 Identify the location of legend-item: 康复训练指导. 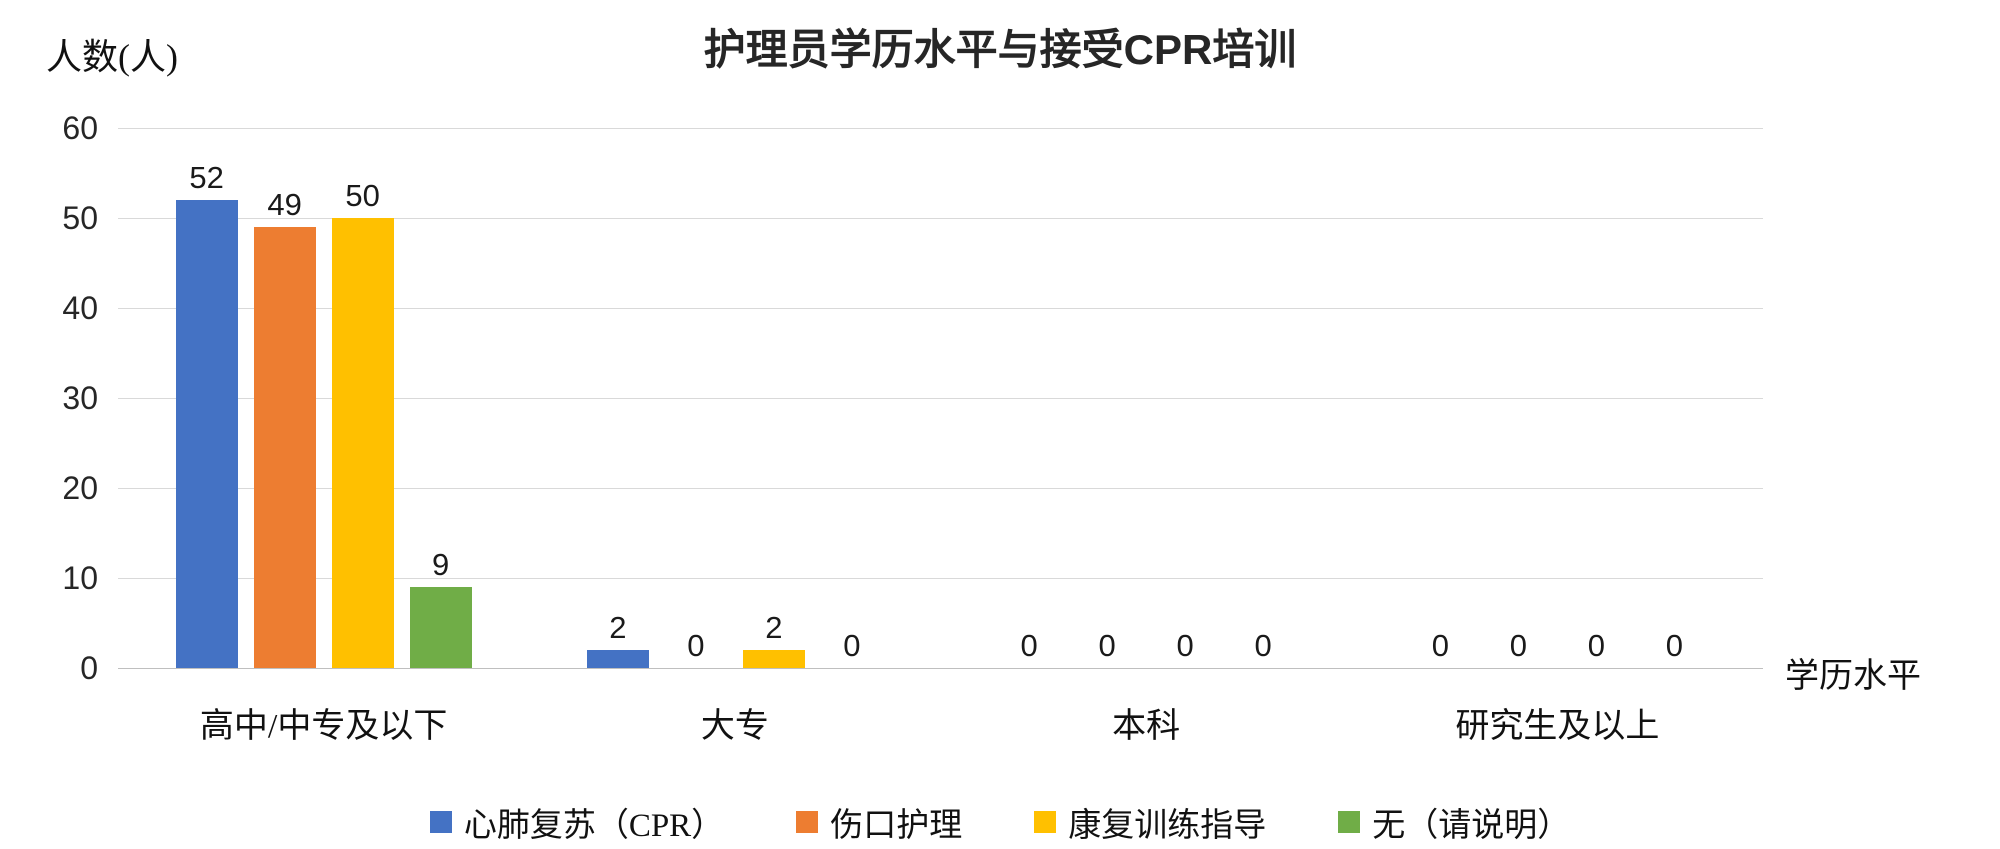
(1150, 822).